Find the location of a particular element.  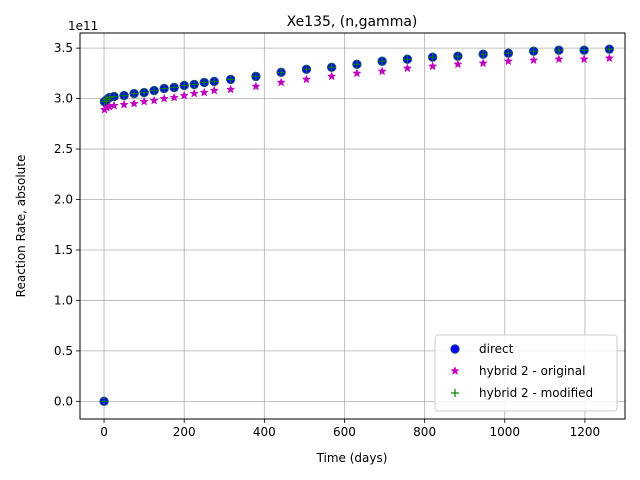

x-tick-label: 1000 is located at coordinates (505, 432).